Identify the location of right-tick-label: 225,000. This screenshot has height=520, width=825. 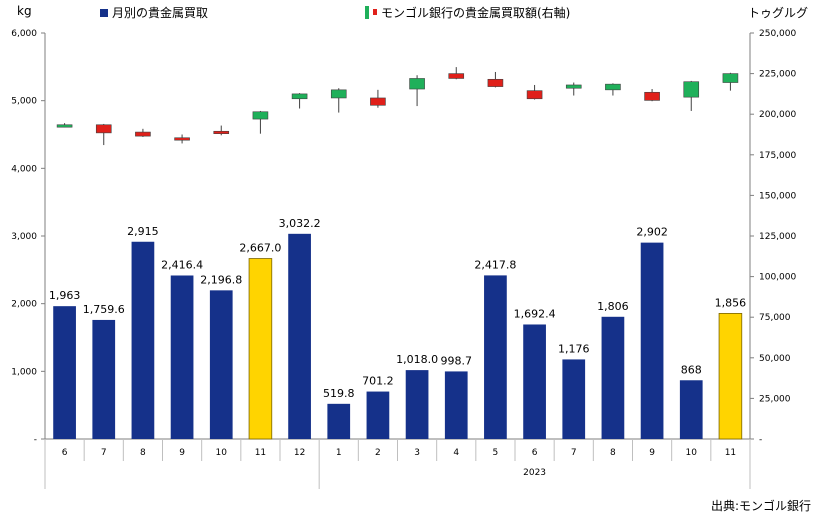
(777, 75).